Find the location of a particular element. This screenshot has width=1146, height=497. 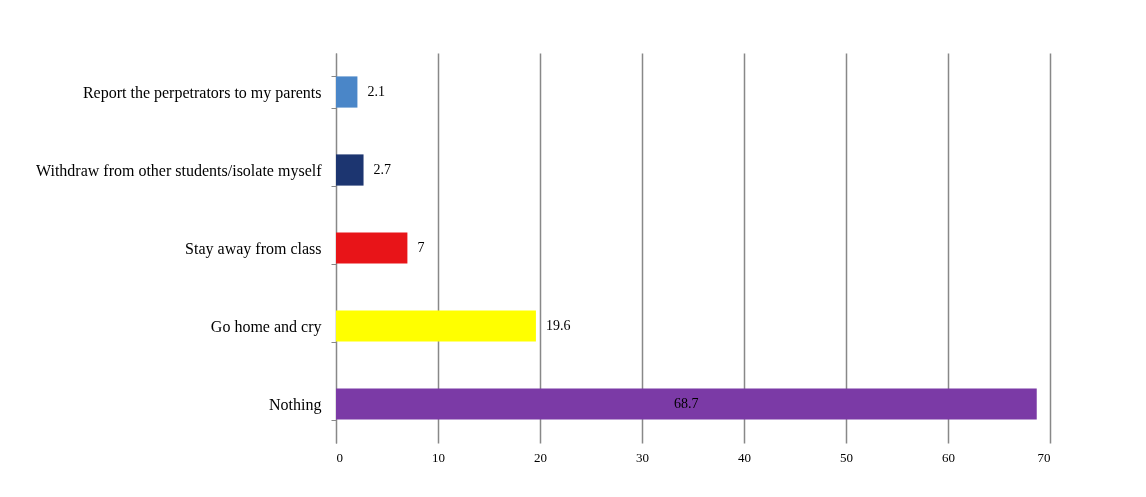

y-tick-label: Report the perpetrators to my parents is located at coordinates (202, 92).